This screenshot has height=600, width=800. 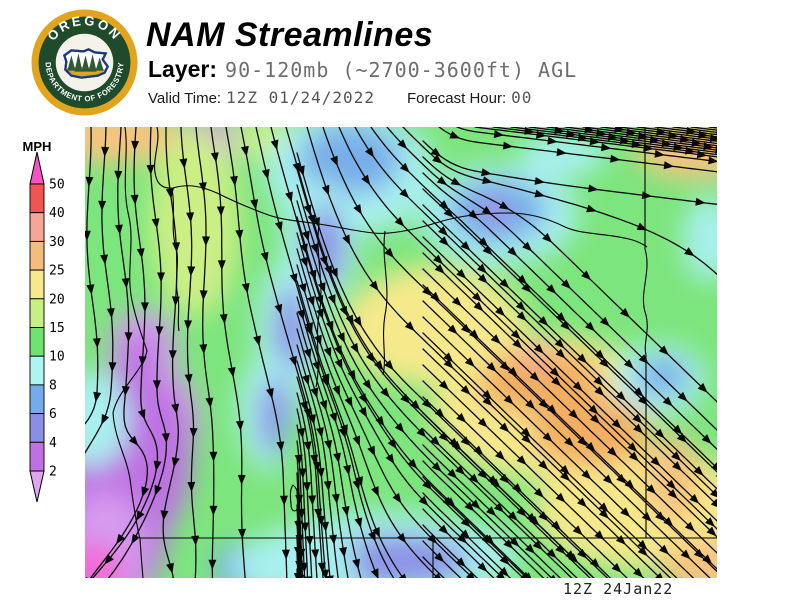 I want to click on legend-unit: MPH, so click(x=37, y=146).